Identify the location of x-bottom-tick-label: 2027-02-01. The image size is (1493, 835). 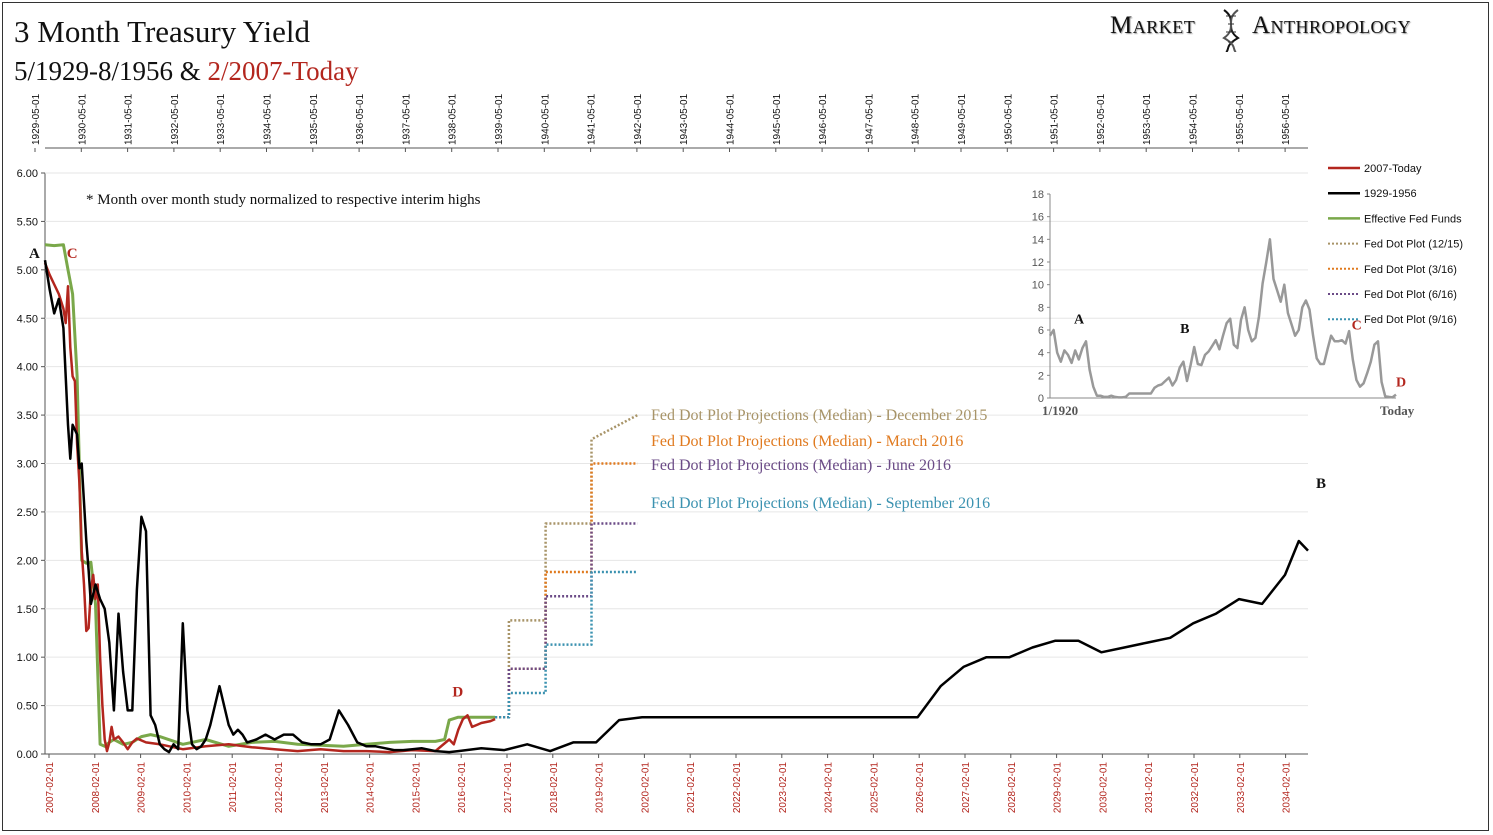
(966, 788).